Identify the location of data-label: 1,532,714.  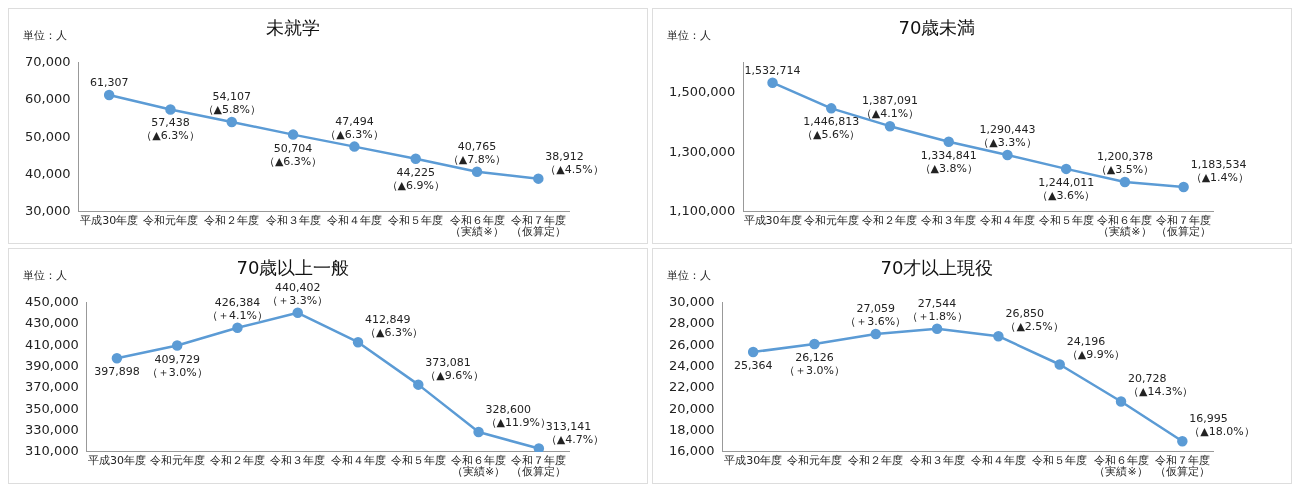
(772, 70).